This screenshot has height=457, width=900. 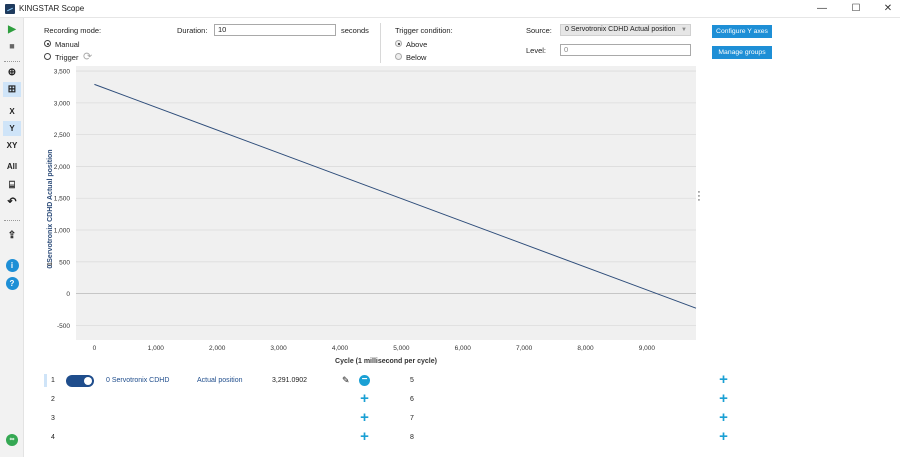 I want to click on source-select-value: 0 Servotronix CDHD Actual position, so click(x=620, y=29).